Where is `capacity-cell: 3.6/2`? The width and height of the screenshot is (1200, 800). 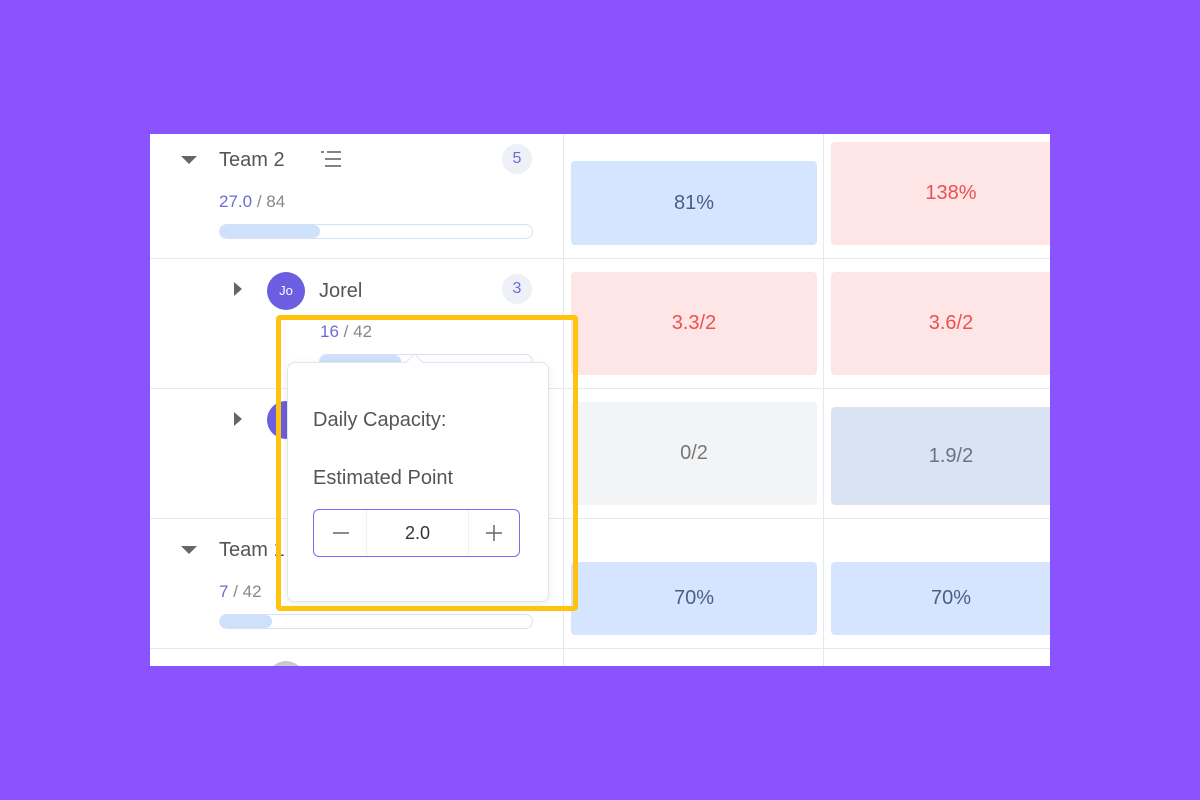
capacity-cell: 3.6/2 is located at coordinates (940, 323).